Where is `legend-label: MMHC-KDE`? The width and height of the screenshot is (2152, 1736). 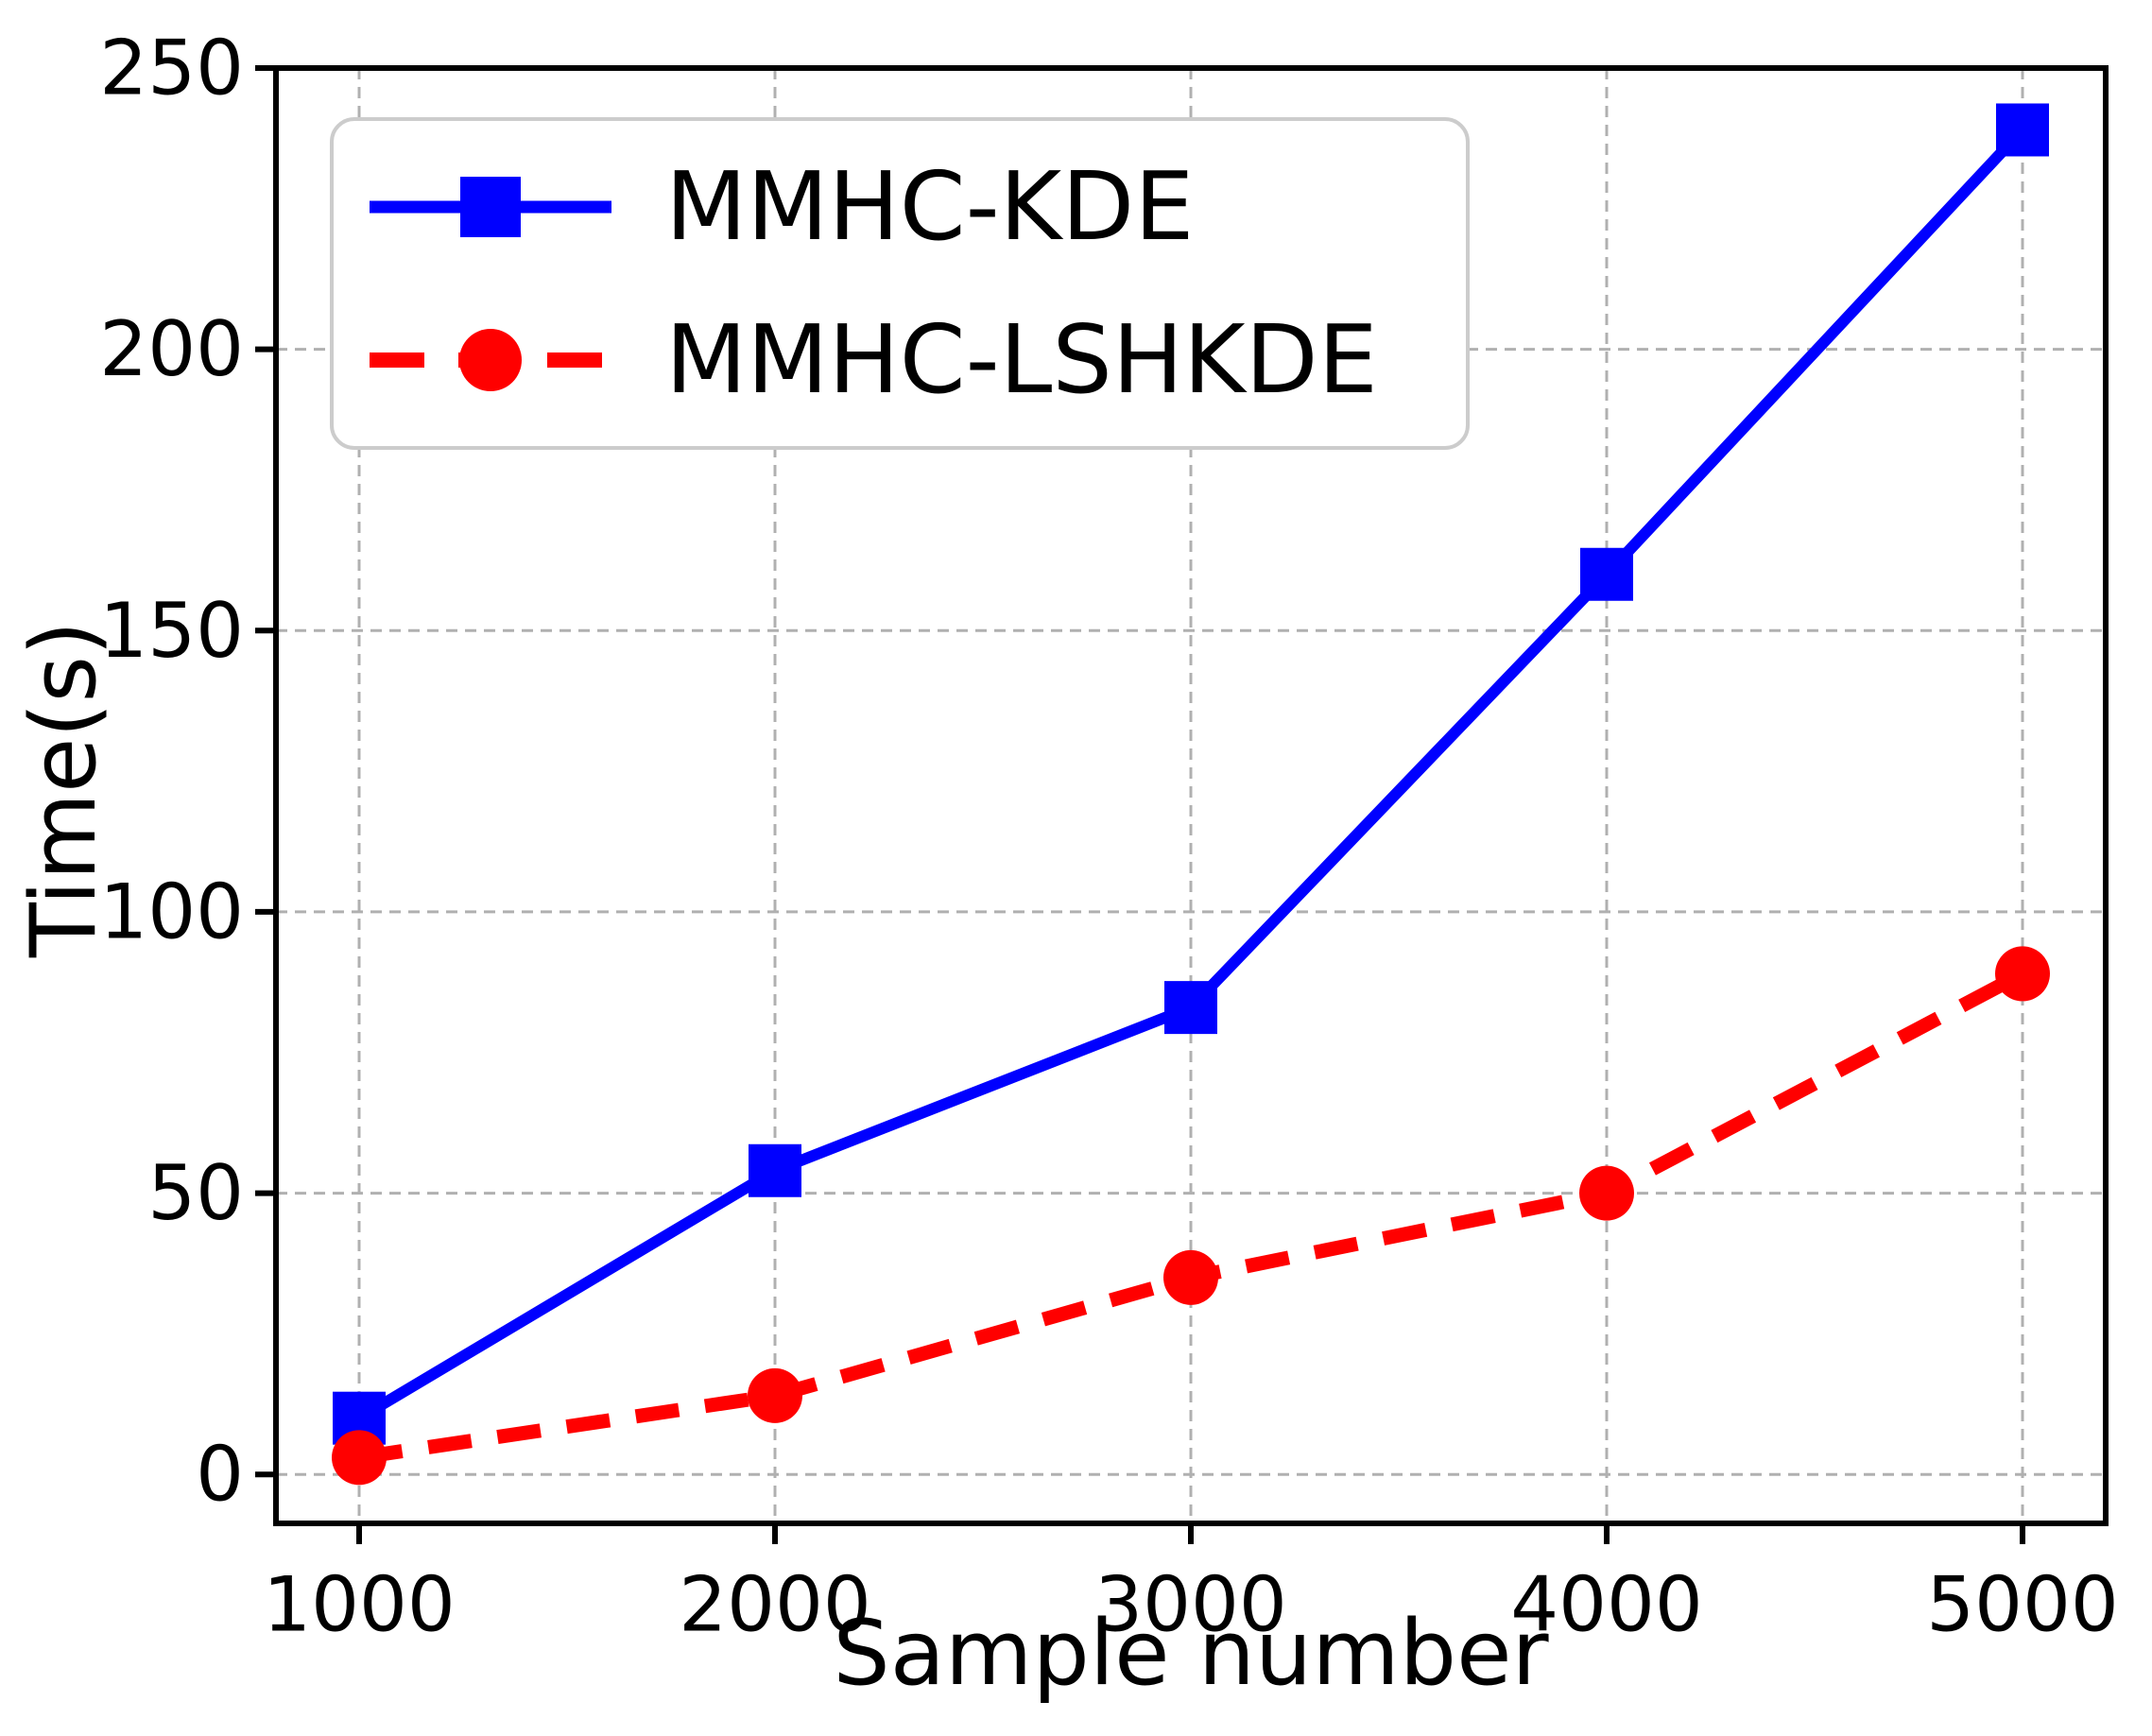
legend-label: MMHC-KDE is located at coordinates (930, 206).